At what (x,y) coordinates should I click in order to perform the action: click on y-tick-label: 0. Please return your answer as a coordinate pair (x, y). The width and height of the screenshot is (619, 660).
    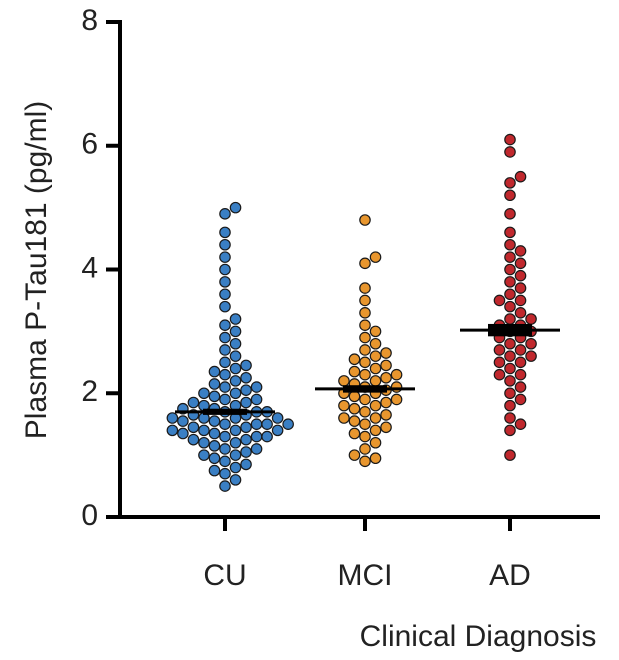
    Looking at the image, I should click on (89, 515).